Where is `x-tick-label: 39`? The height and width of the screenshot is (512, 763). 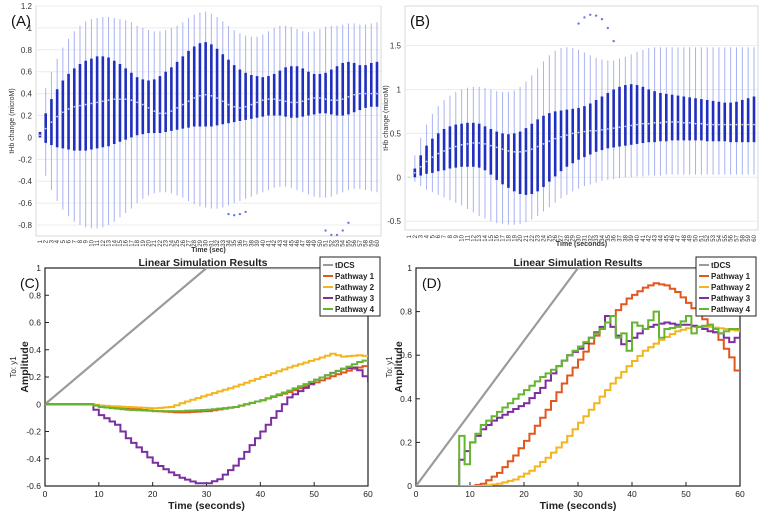
x-tick-label: 39 is located at coordinates (632, 237).